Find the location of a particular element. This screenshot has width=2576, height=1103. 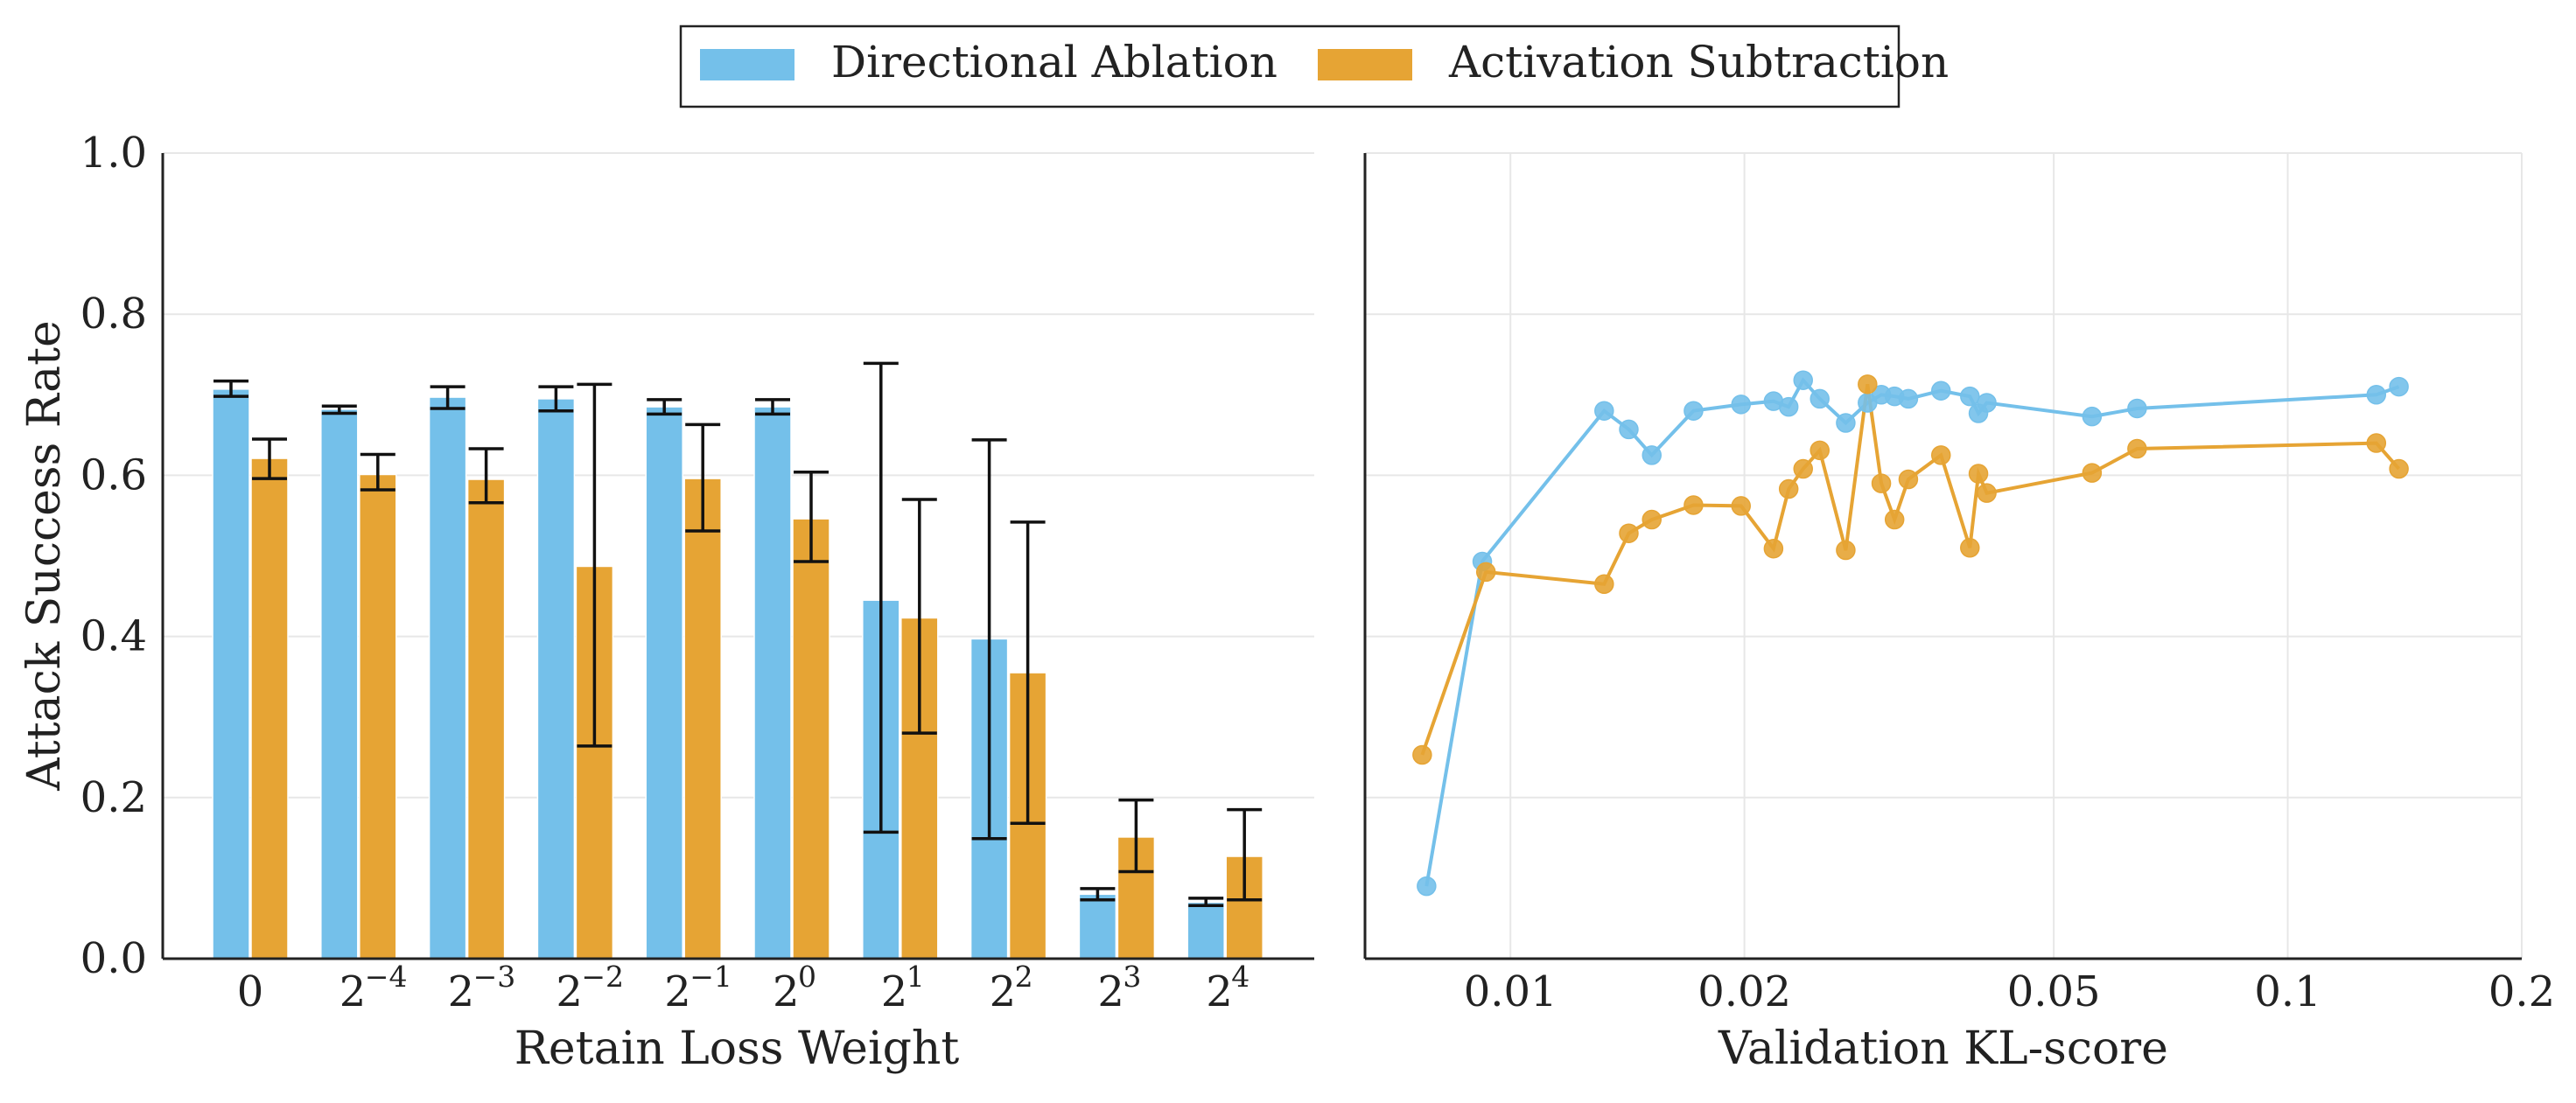

left-y-tick-label: 0.8 is located at coordinates (113, 314).